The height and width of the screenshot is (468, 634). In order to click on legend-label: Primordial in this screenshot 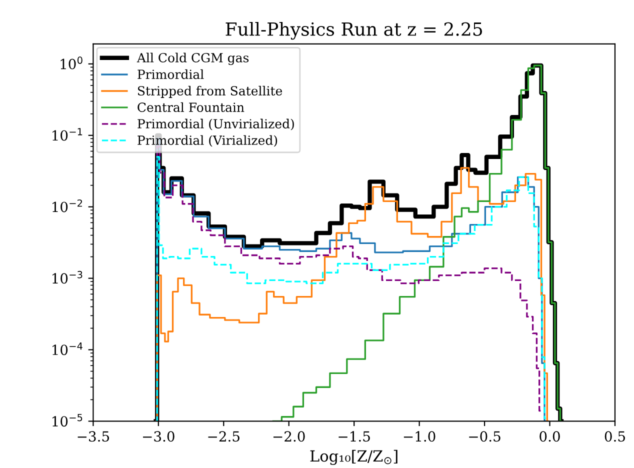, I will do `click(171, 74)`.